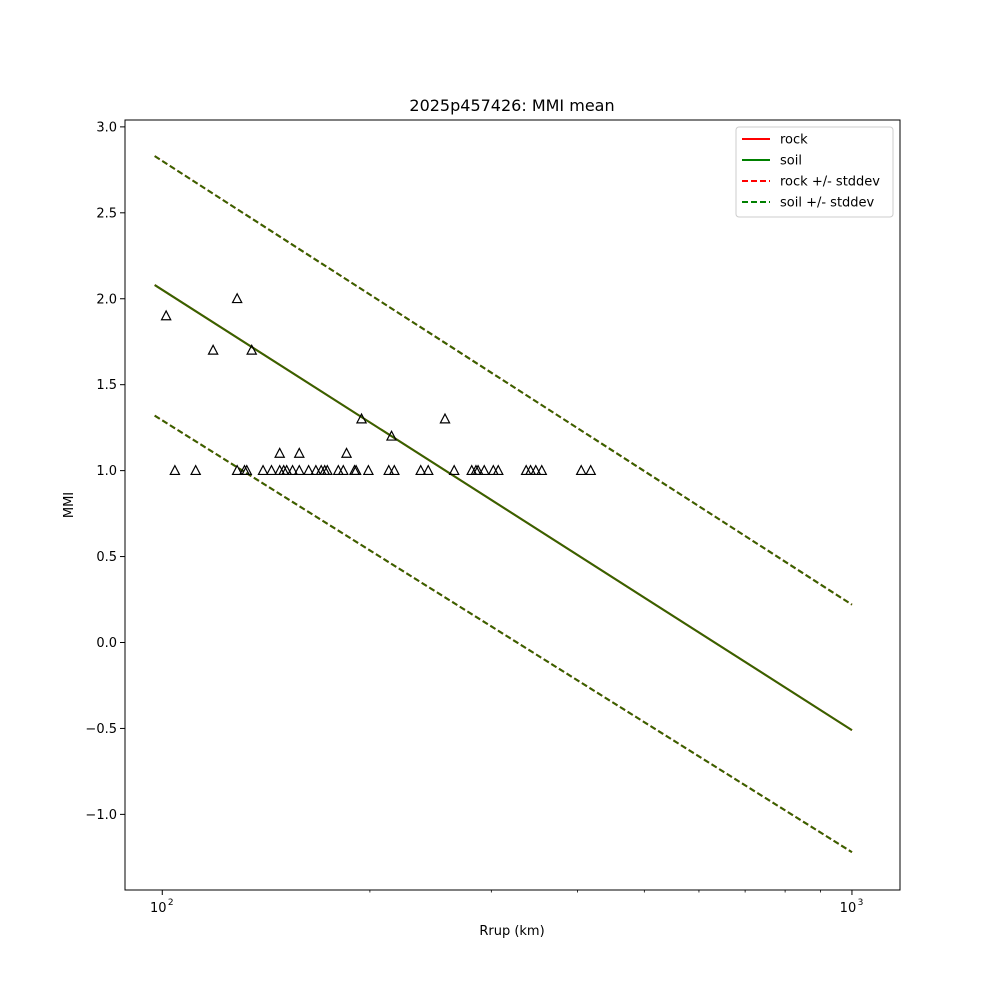 Image resolution: width=1000 pixels, height=1000 pixels. I want to click on legend-label: soil, so click(791, 161).